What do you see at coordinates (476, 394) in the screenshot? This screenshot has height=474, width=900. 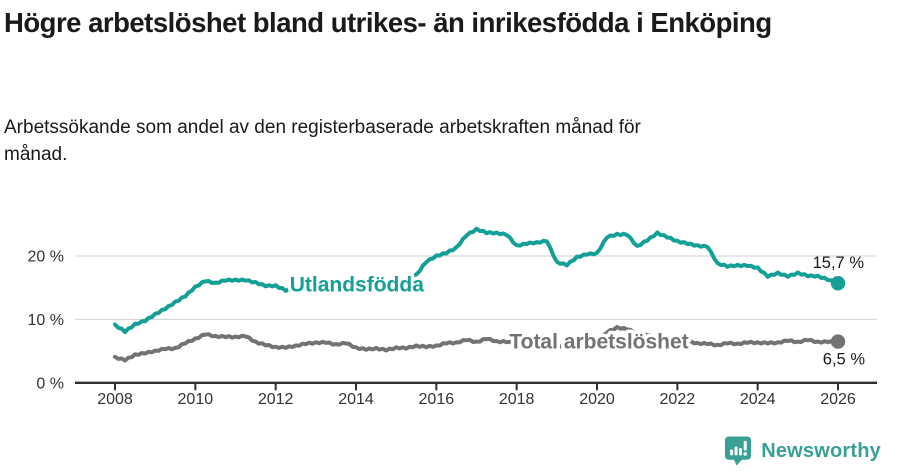 I see `x-axis: 2008 2010 2012 2014 2016 2018 2020 2022 2024 2026` at bounding box center [476, 394].